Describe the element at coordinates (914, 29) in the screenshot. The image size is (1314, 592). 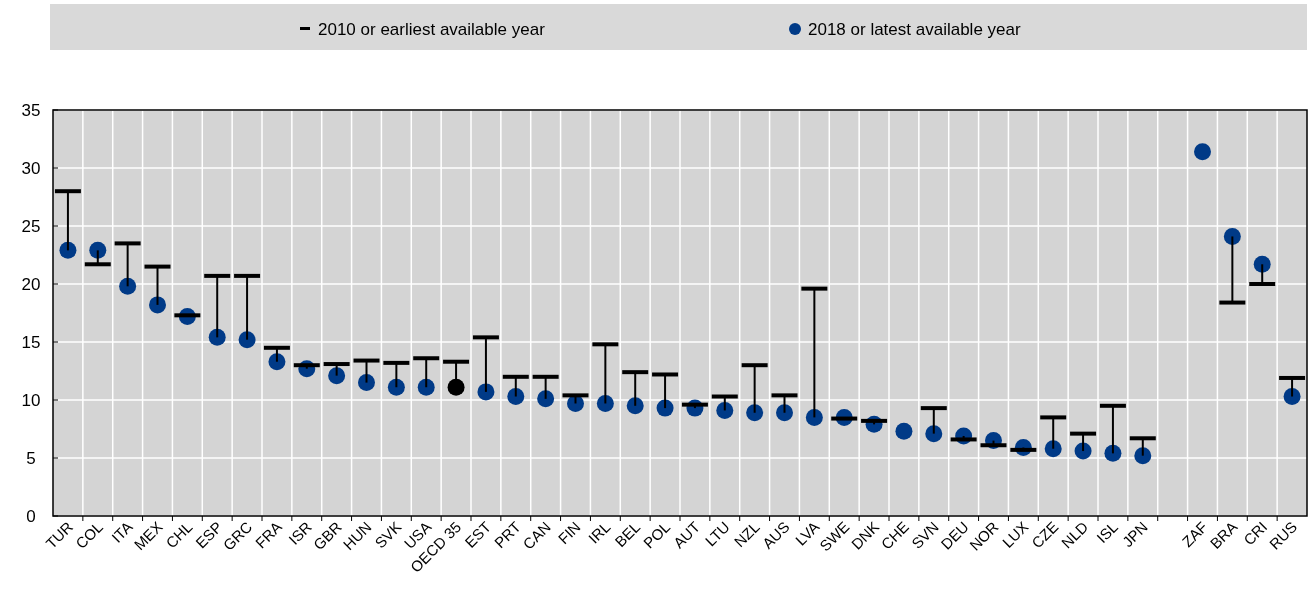
I see `legend-label: 2018 or latest available year` at that location.